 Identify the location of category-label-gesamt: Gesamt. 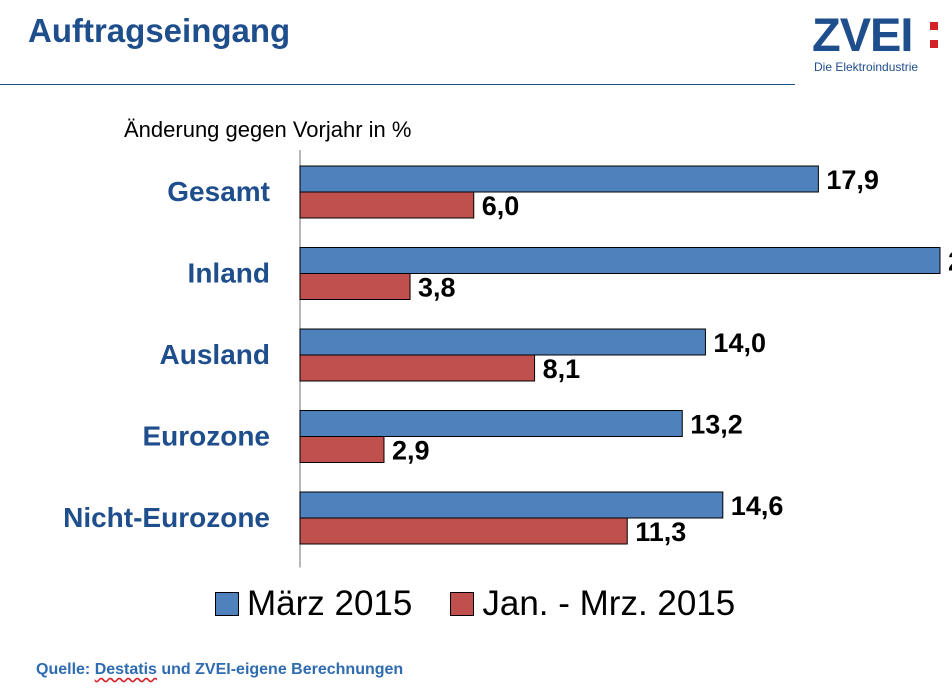
(218, 191).